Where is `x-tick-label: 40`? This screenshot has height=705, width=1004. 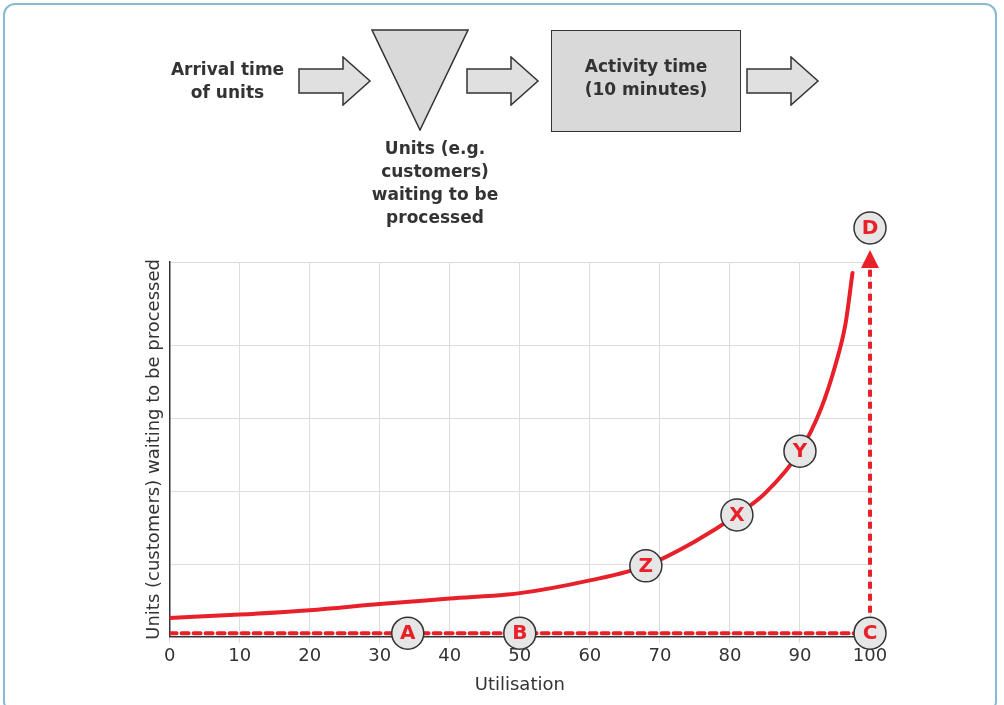 x-tick-label: 40 is located at coordinates (450, 655).